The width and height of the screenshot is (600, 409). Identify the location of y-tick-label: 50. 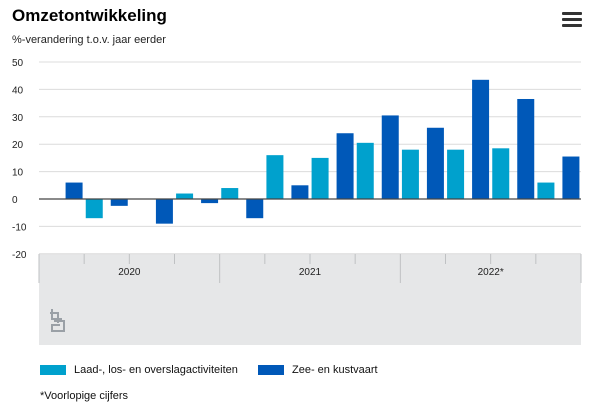
(18, 63).